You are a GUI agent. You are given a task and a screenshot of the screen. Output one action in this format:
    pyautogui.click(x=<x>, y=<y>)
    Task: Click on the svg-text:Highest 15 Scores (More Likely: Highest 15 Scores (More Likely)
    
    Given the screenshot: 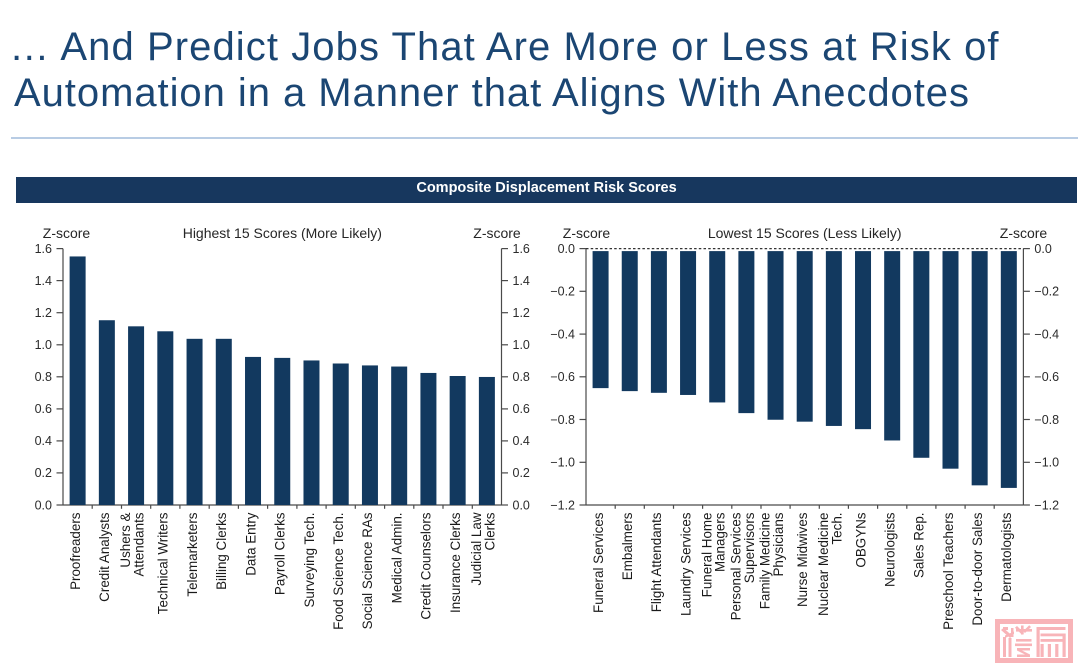 What is the action you would take?
    pyautogui.click(x=282, y=233)
    